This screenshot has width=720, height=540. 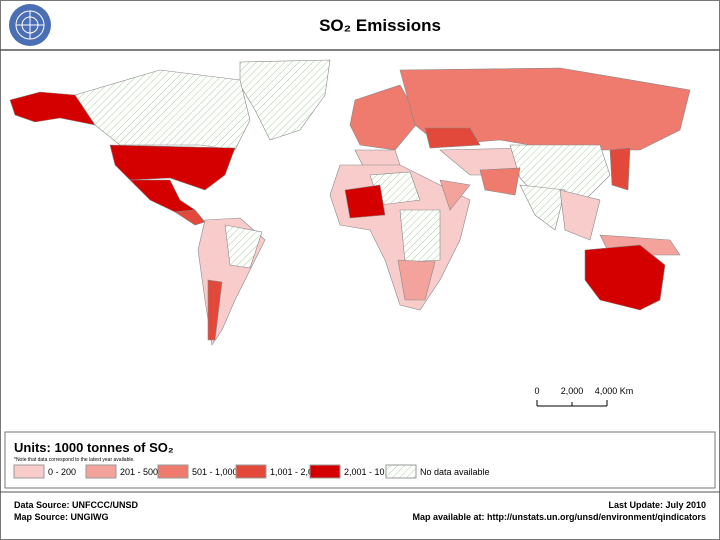 What do you see at coordinates (296, 472) in the screenshot?
I see `legend-label: 1,001 - 2,000` at bounding box center [296, 472].